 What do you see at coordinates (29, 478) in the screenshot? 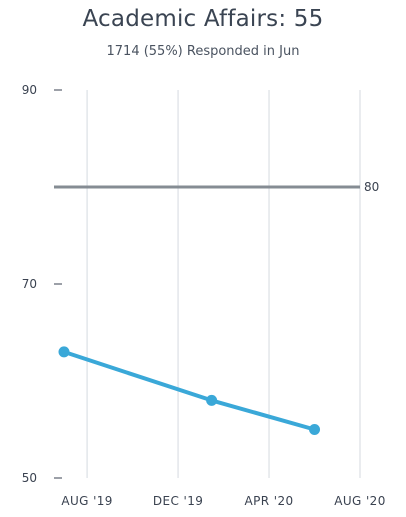
I see `y-tick-label: 50` at bounding box center [29, 478].